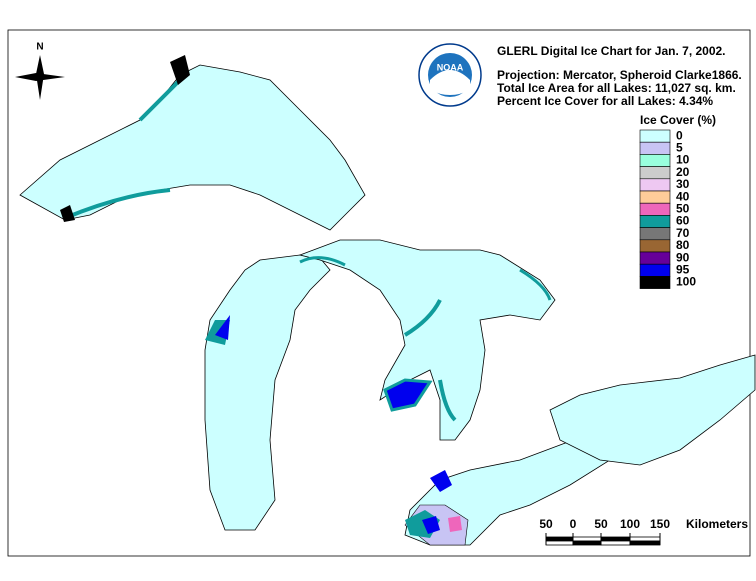  Describe the element at coordinates (683, 269) in the screenshot. I see `legend-label: 95` at that location.